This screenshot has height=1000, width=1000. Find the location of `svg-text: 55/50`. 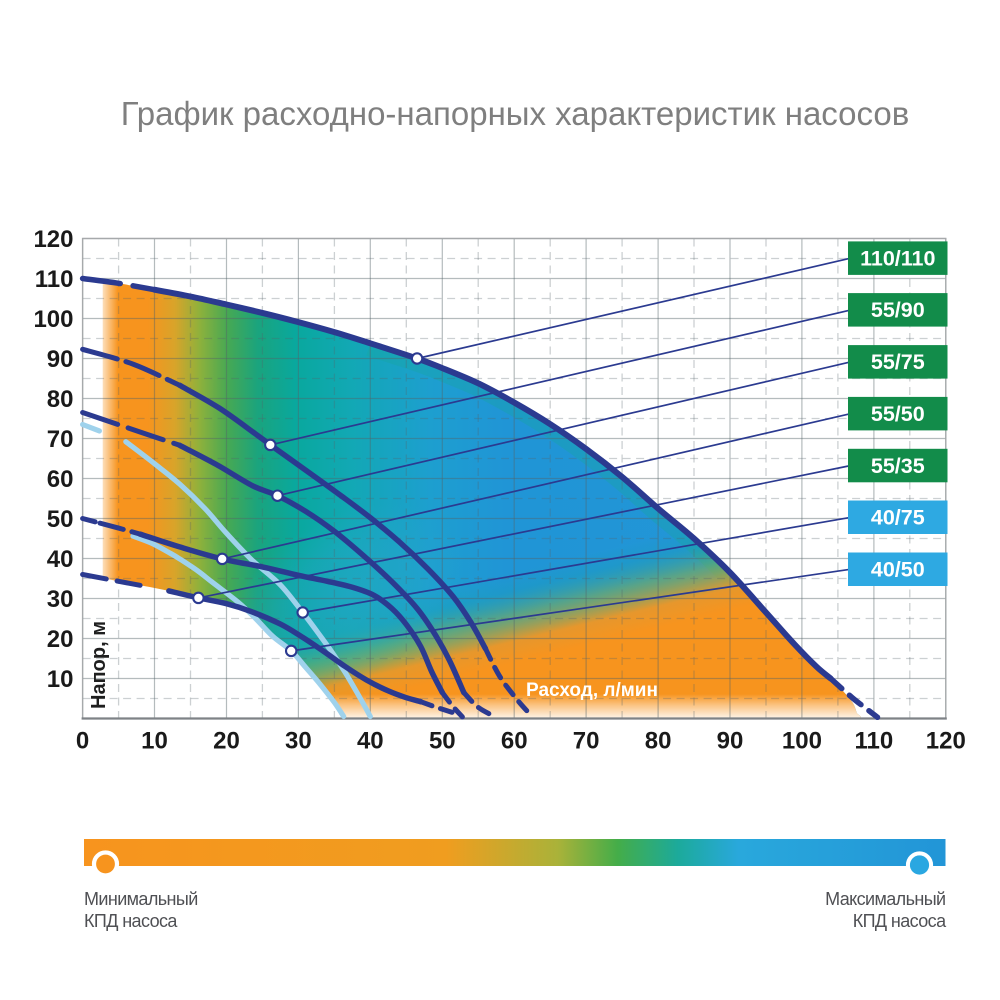

svg-text: 55/50 is located at coordinates (898, 414).